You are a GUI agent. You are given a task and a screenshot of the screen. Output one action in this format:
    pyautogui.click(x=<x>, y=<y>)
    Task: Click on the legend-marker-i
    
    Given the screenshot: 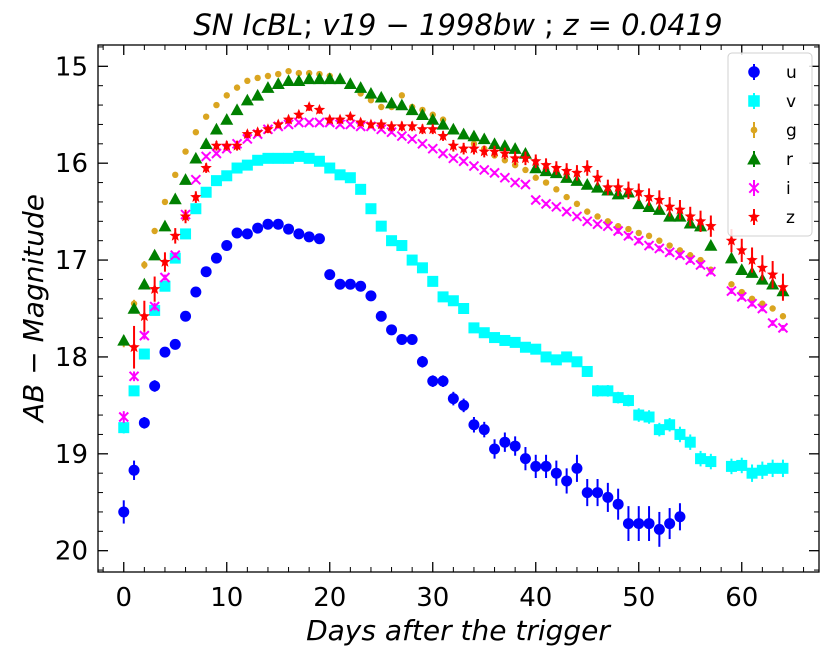 What is the action you would take?
    pyautogui.click(x=754, y=188)
    